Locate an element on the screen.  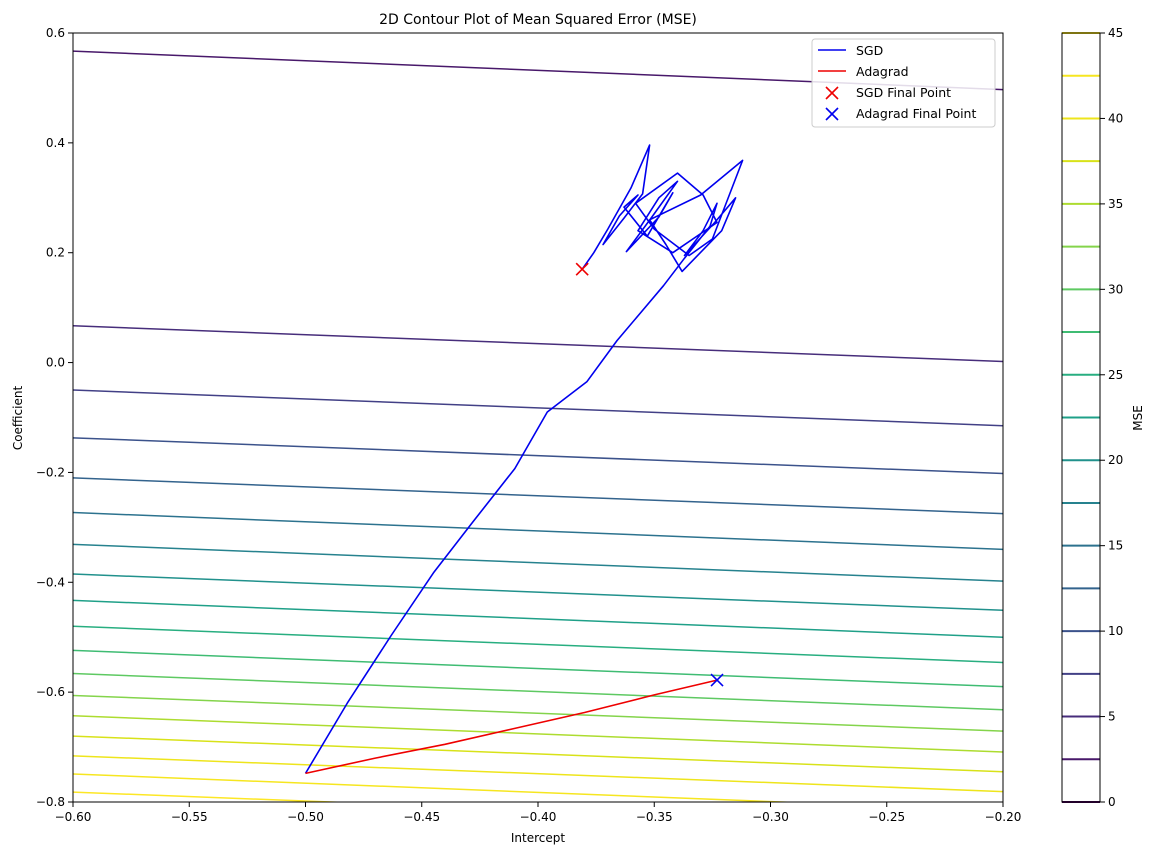
final-point-marker-0-stroke-b is located at coordinates (582, 269).